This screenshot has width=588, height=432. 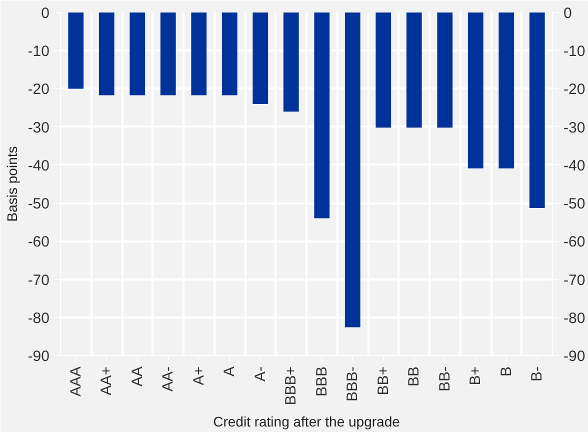 I want to click on y-tick-label: -20, so click(x=39, y=89).